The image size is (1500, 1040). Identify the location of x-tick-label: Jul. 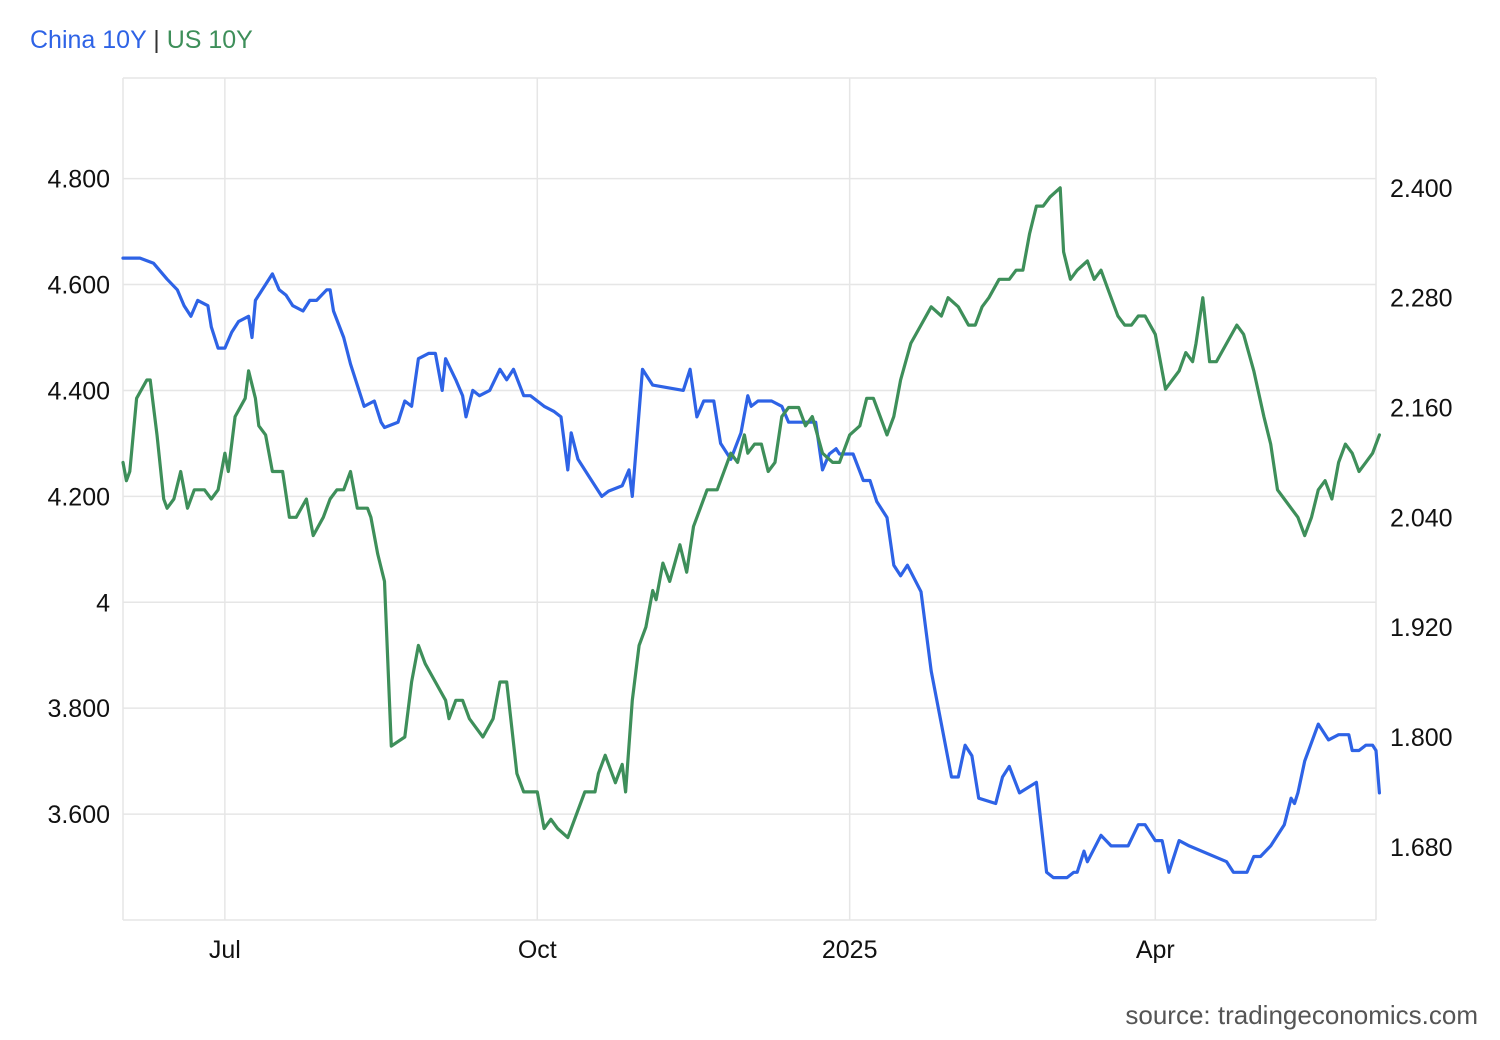
(225, 950).